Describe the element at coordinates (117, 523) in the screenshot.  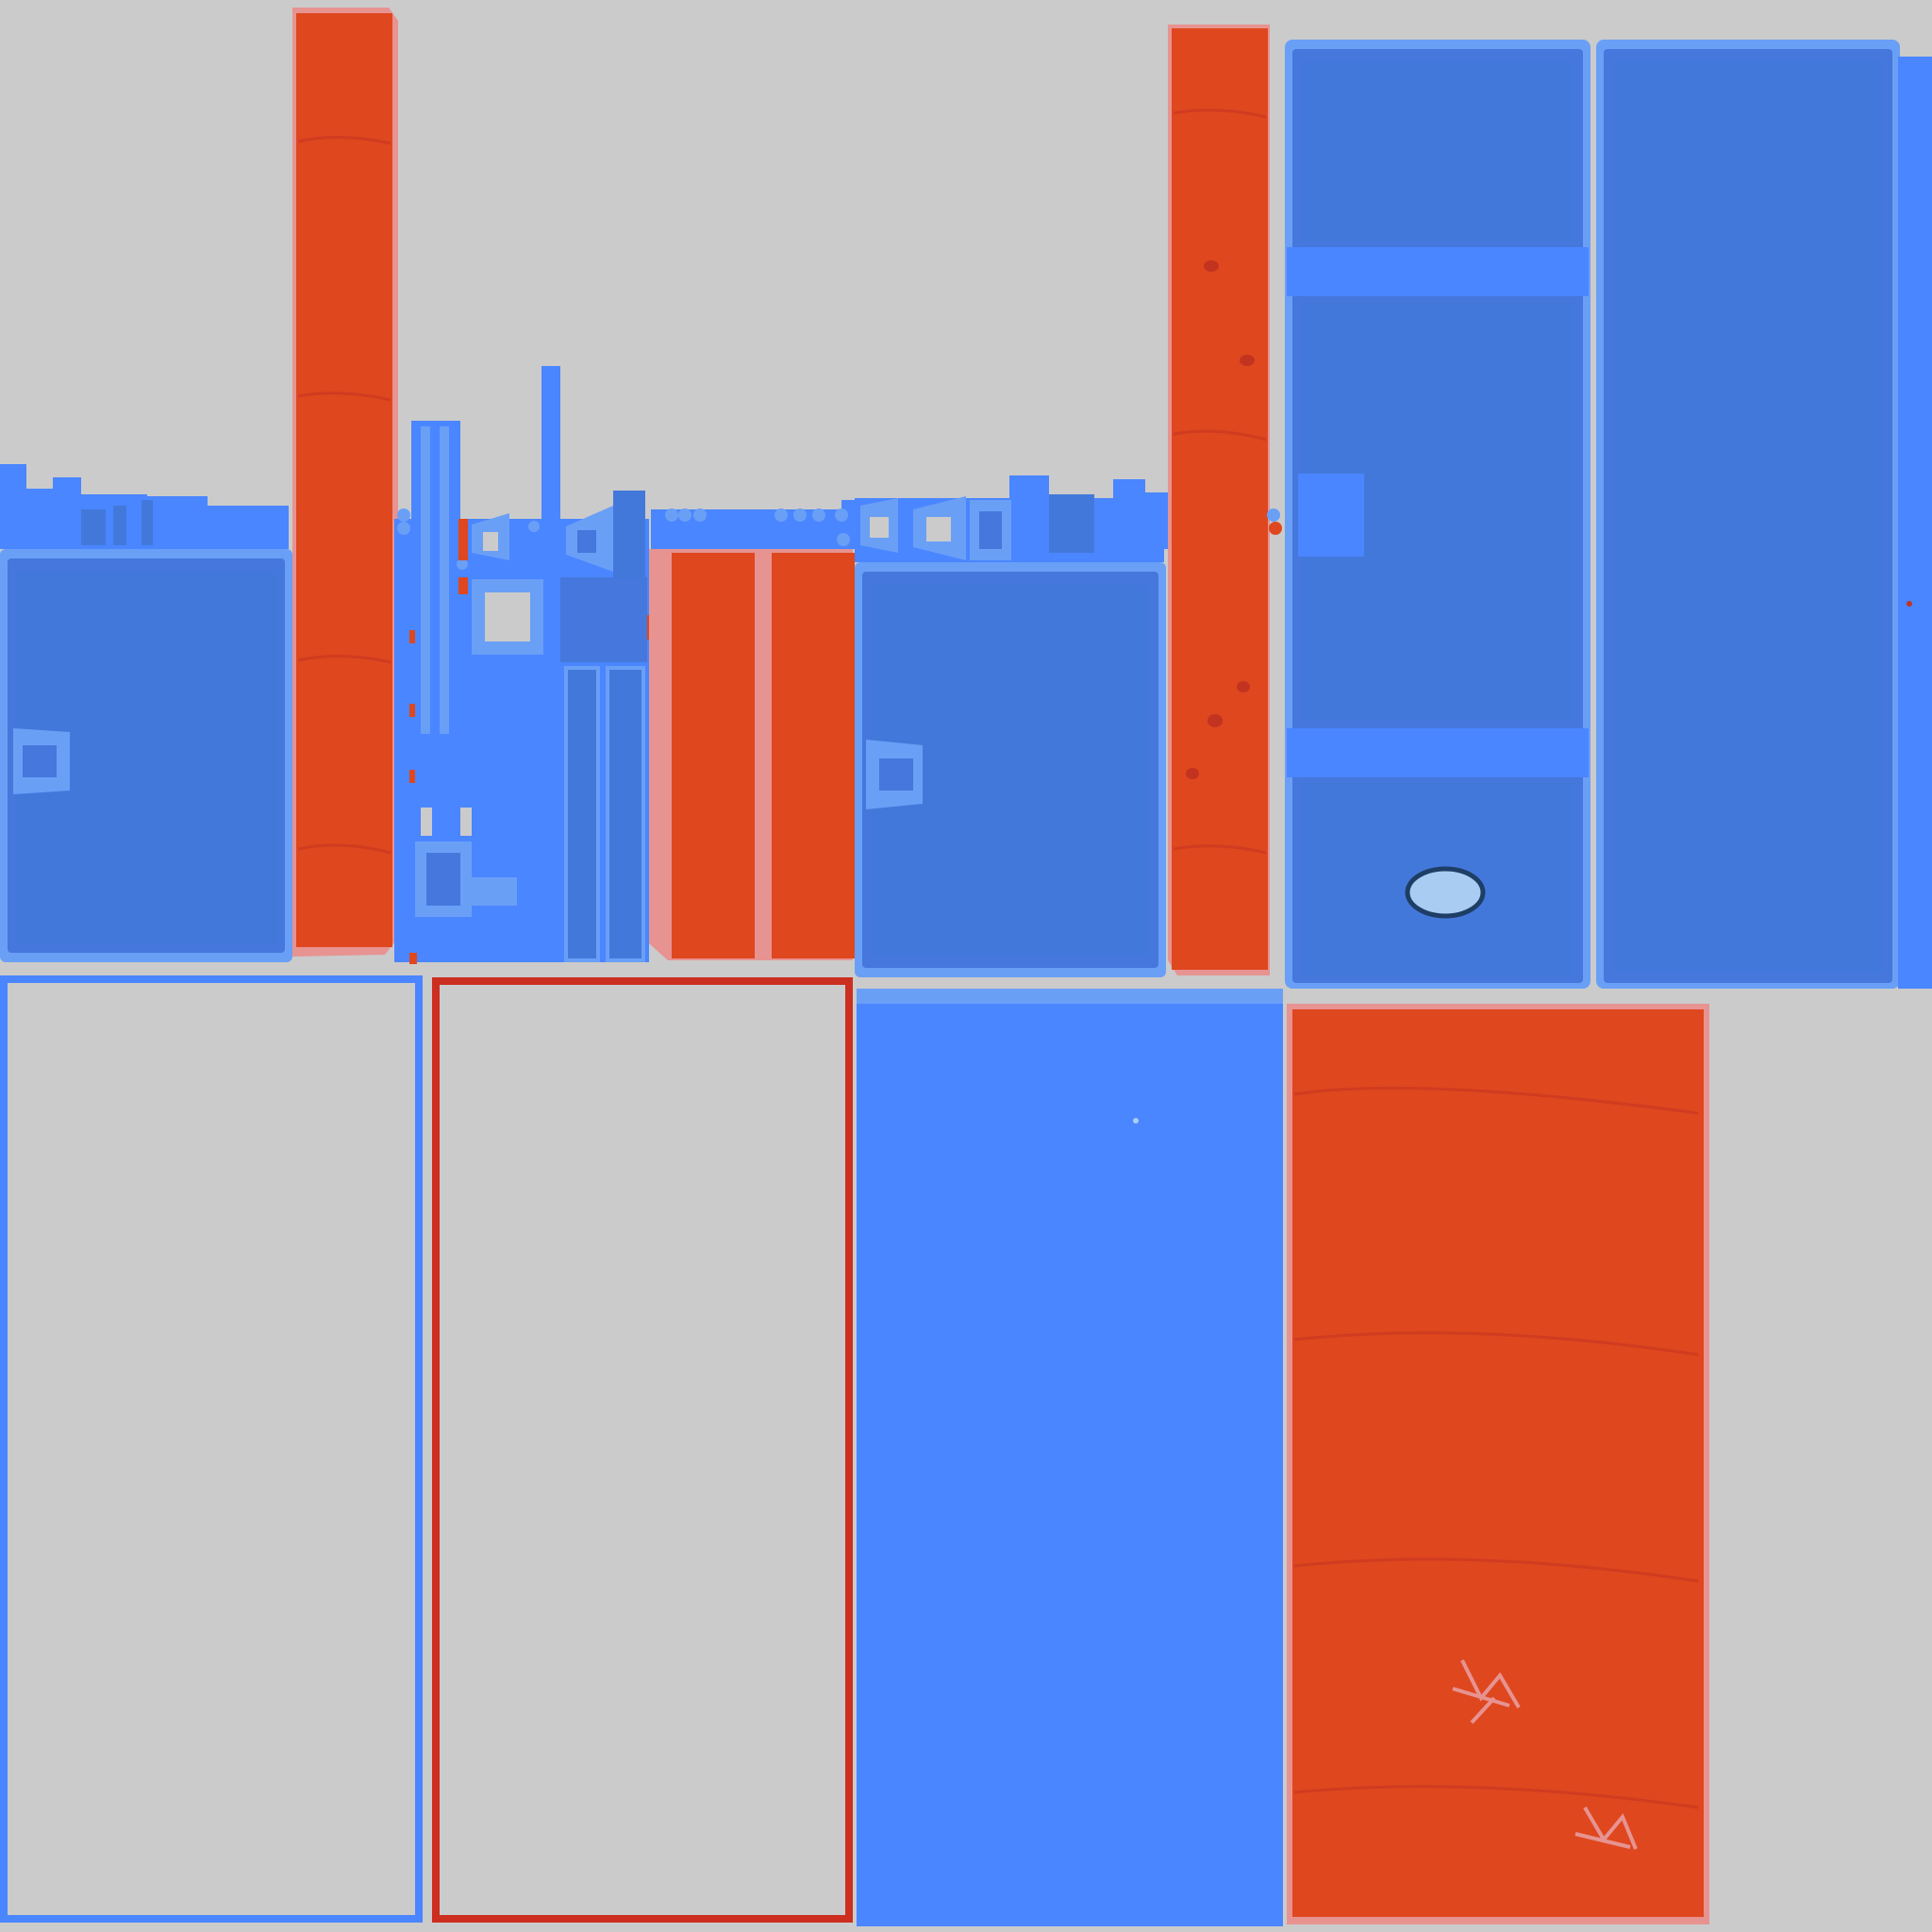
I see `hinge-strip-left-inner` at that location.